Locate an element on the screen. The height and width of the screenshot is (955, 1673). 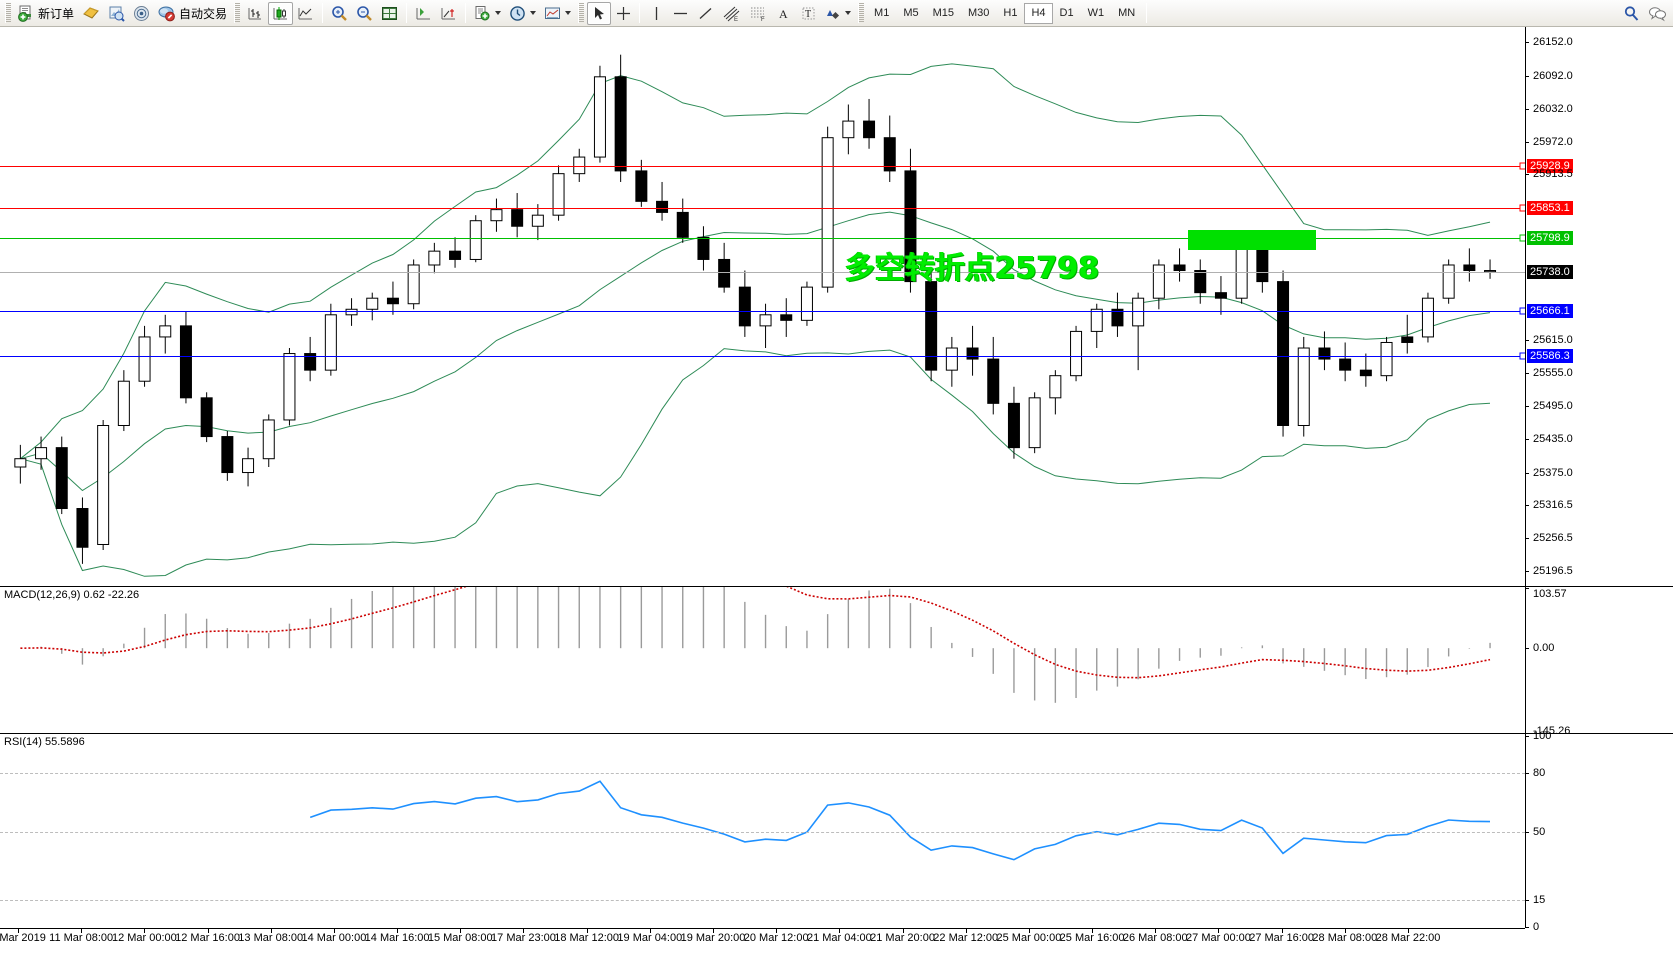
timeframe-m30: M30 is located at coordinates (979, 13).